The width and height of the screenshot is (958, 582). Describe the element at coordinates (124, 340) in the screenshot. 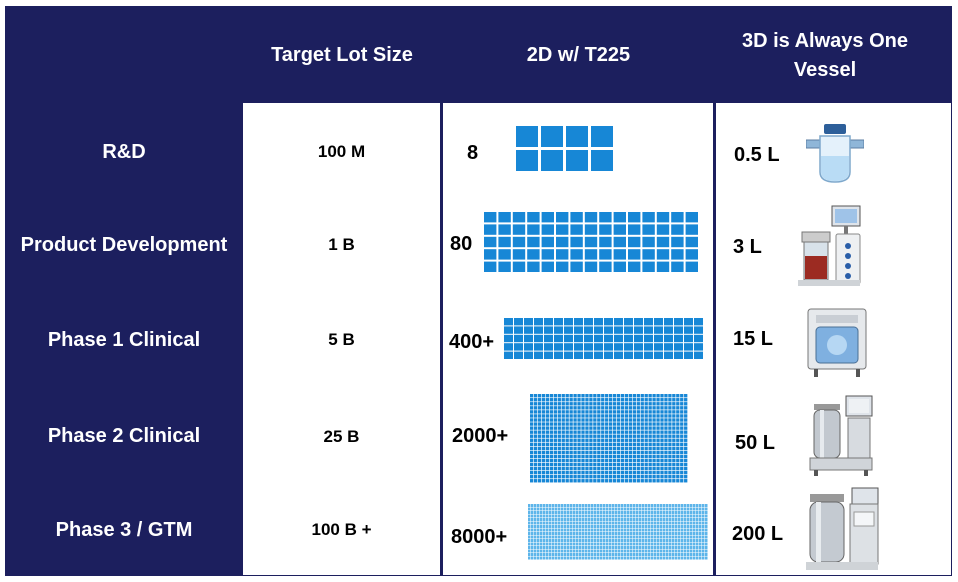

I see `row-label-phase-1: Phase 1 Clinical` at that location.